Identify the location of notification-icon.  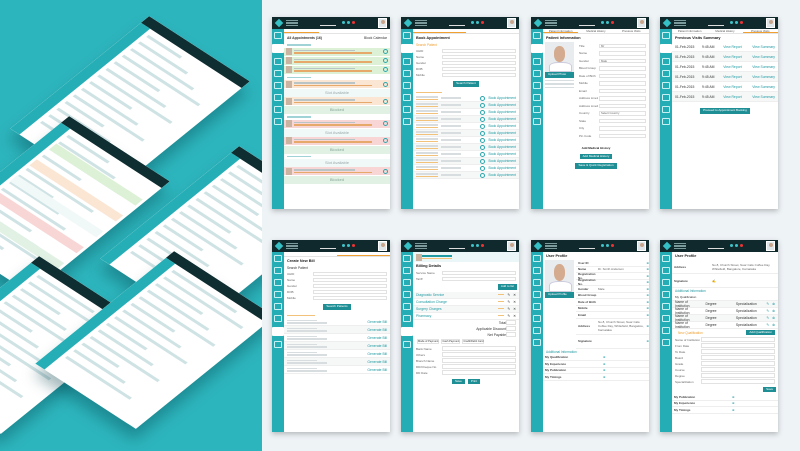
(353, 245).